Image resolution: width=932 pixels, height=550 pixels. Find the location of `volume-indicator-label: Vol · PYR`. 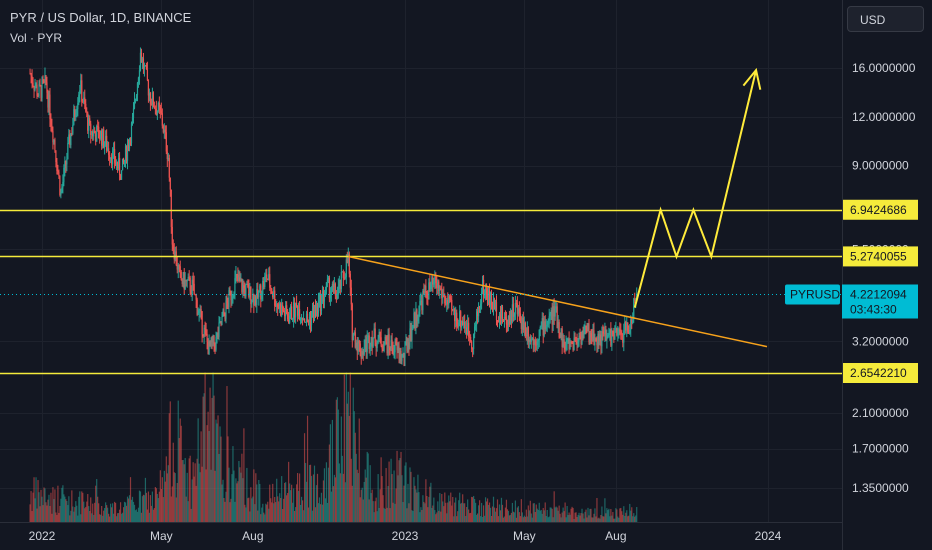

volume-indicator-label: Vol · PYR is located at coordinates (36, 38).